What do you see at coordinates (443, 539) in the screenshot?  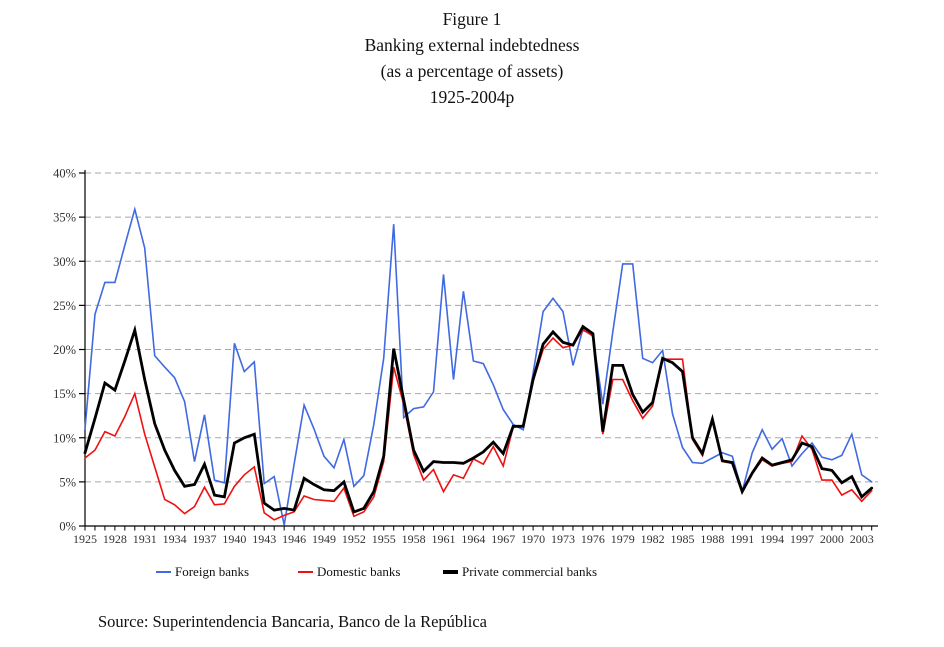 I see `x-tick-label: 1961` at bounding box center [443, 539].